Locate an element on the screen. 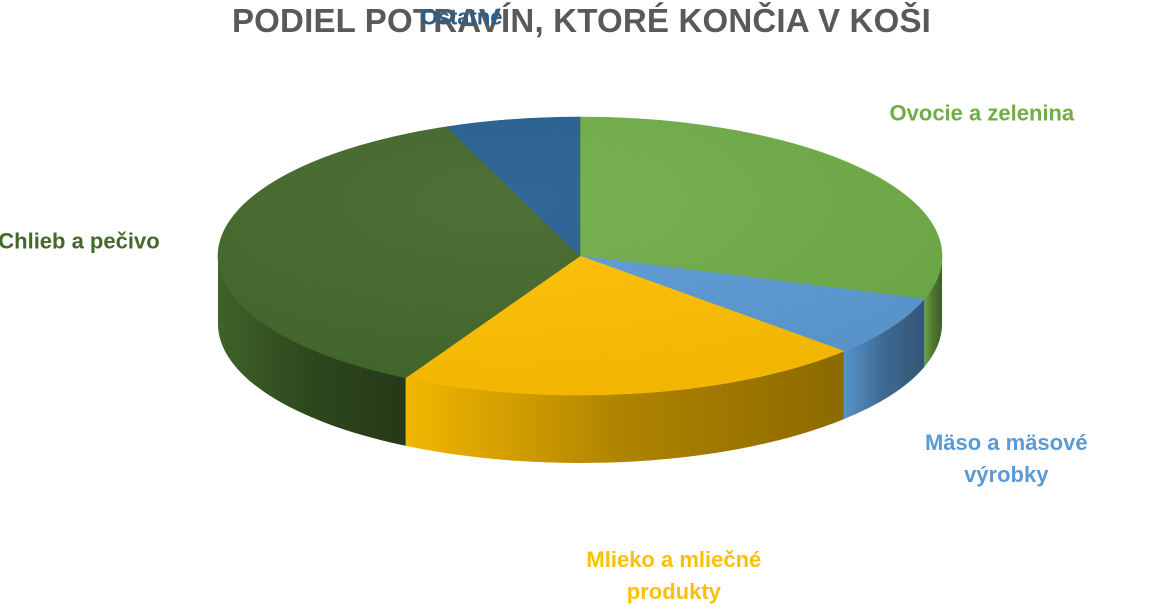  label-line: Chlieb a pečivo is located at coordinates (80, 241).